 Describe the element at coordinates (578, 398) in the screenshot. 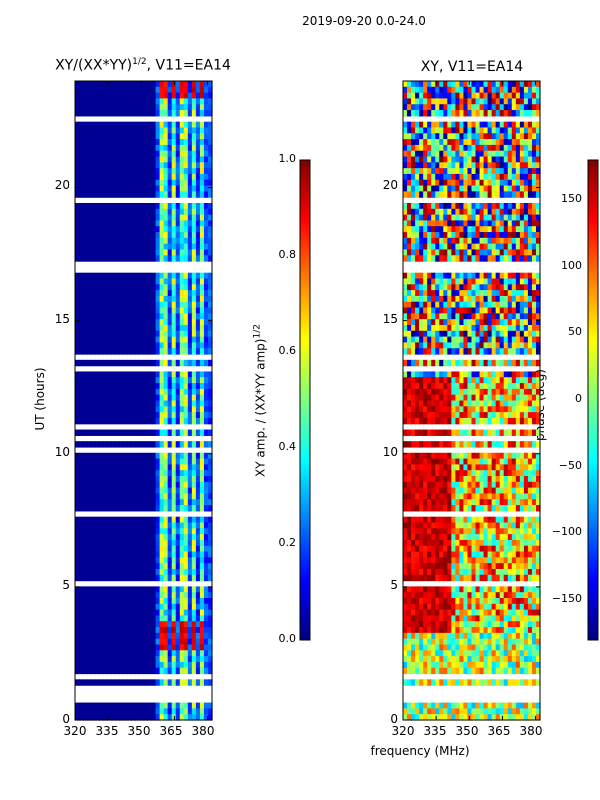

I see `right-cbar-tick: 0` at that location.